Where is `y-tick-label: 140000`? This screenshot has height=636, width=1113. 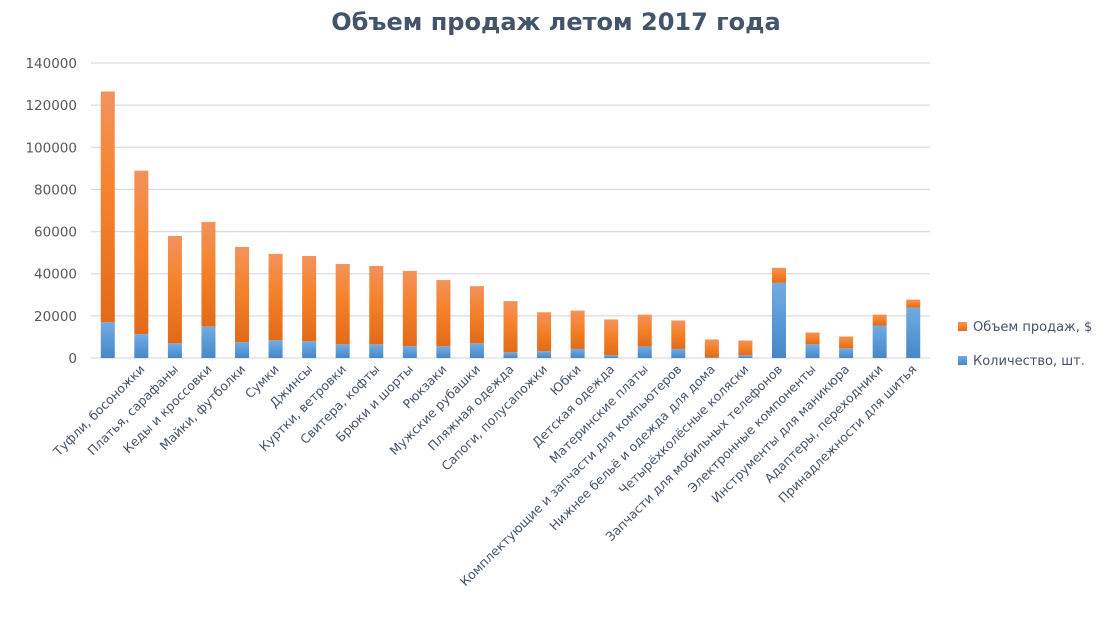 y-tick-label: 140000 is located at coordinates (51, 64).